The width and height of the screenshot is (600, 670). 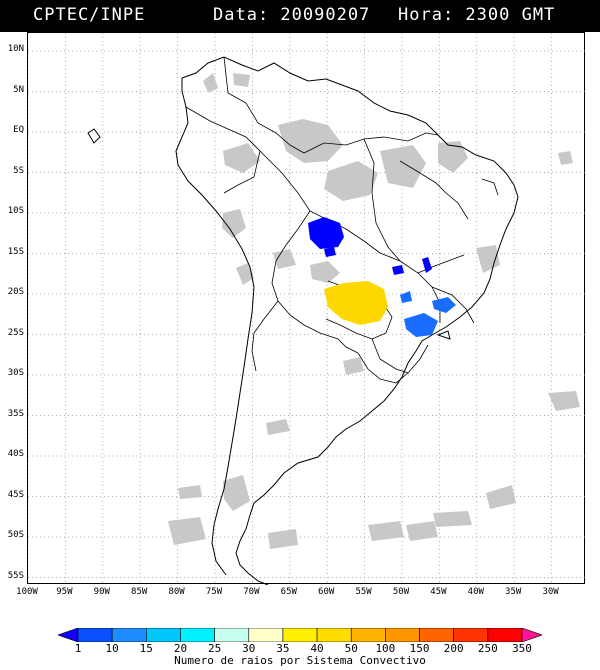 I want to click on legend-tick-label: 50, so click(x=351, y=648).